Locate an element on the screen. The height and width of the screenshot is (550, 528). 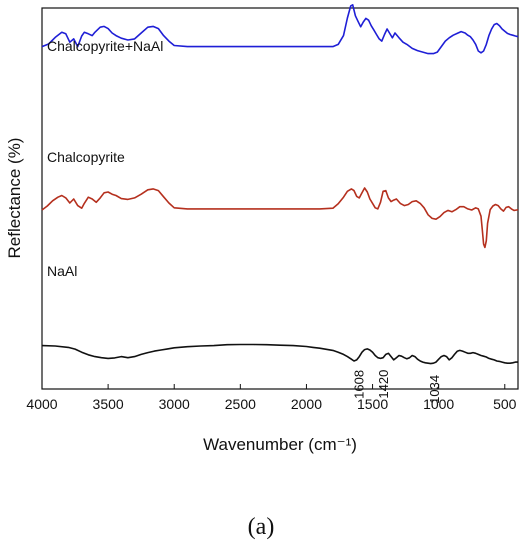
series-label-naal: NaAl is located at coordinates (62, 271).